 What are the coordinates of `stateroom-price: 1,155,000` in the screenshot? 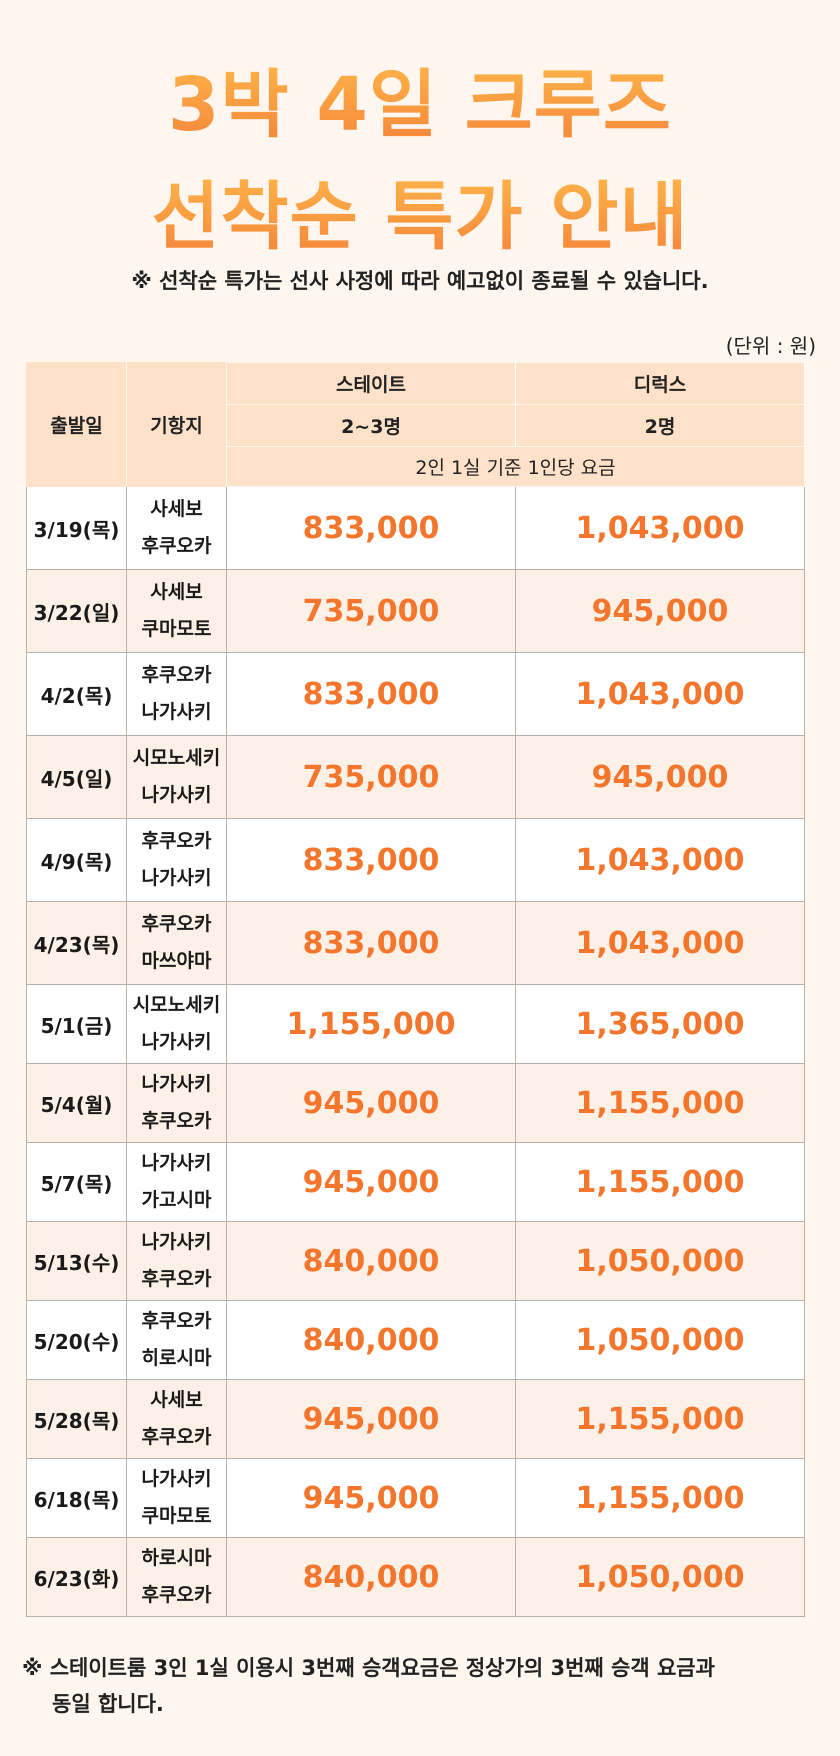 It's located at (371, 1024).